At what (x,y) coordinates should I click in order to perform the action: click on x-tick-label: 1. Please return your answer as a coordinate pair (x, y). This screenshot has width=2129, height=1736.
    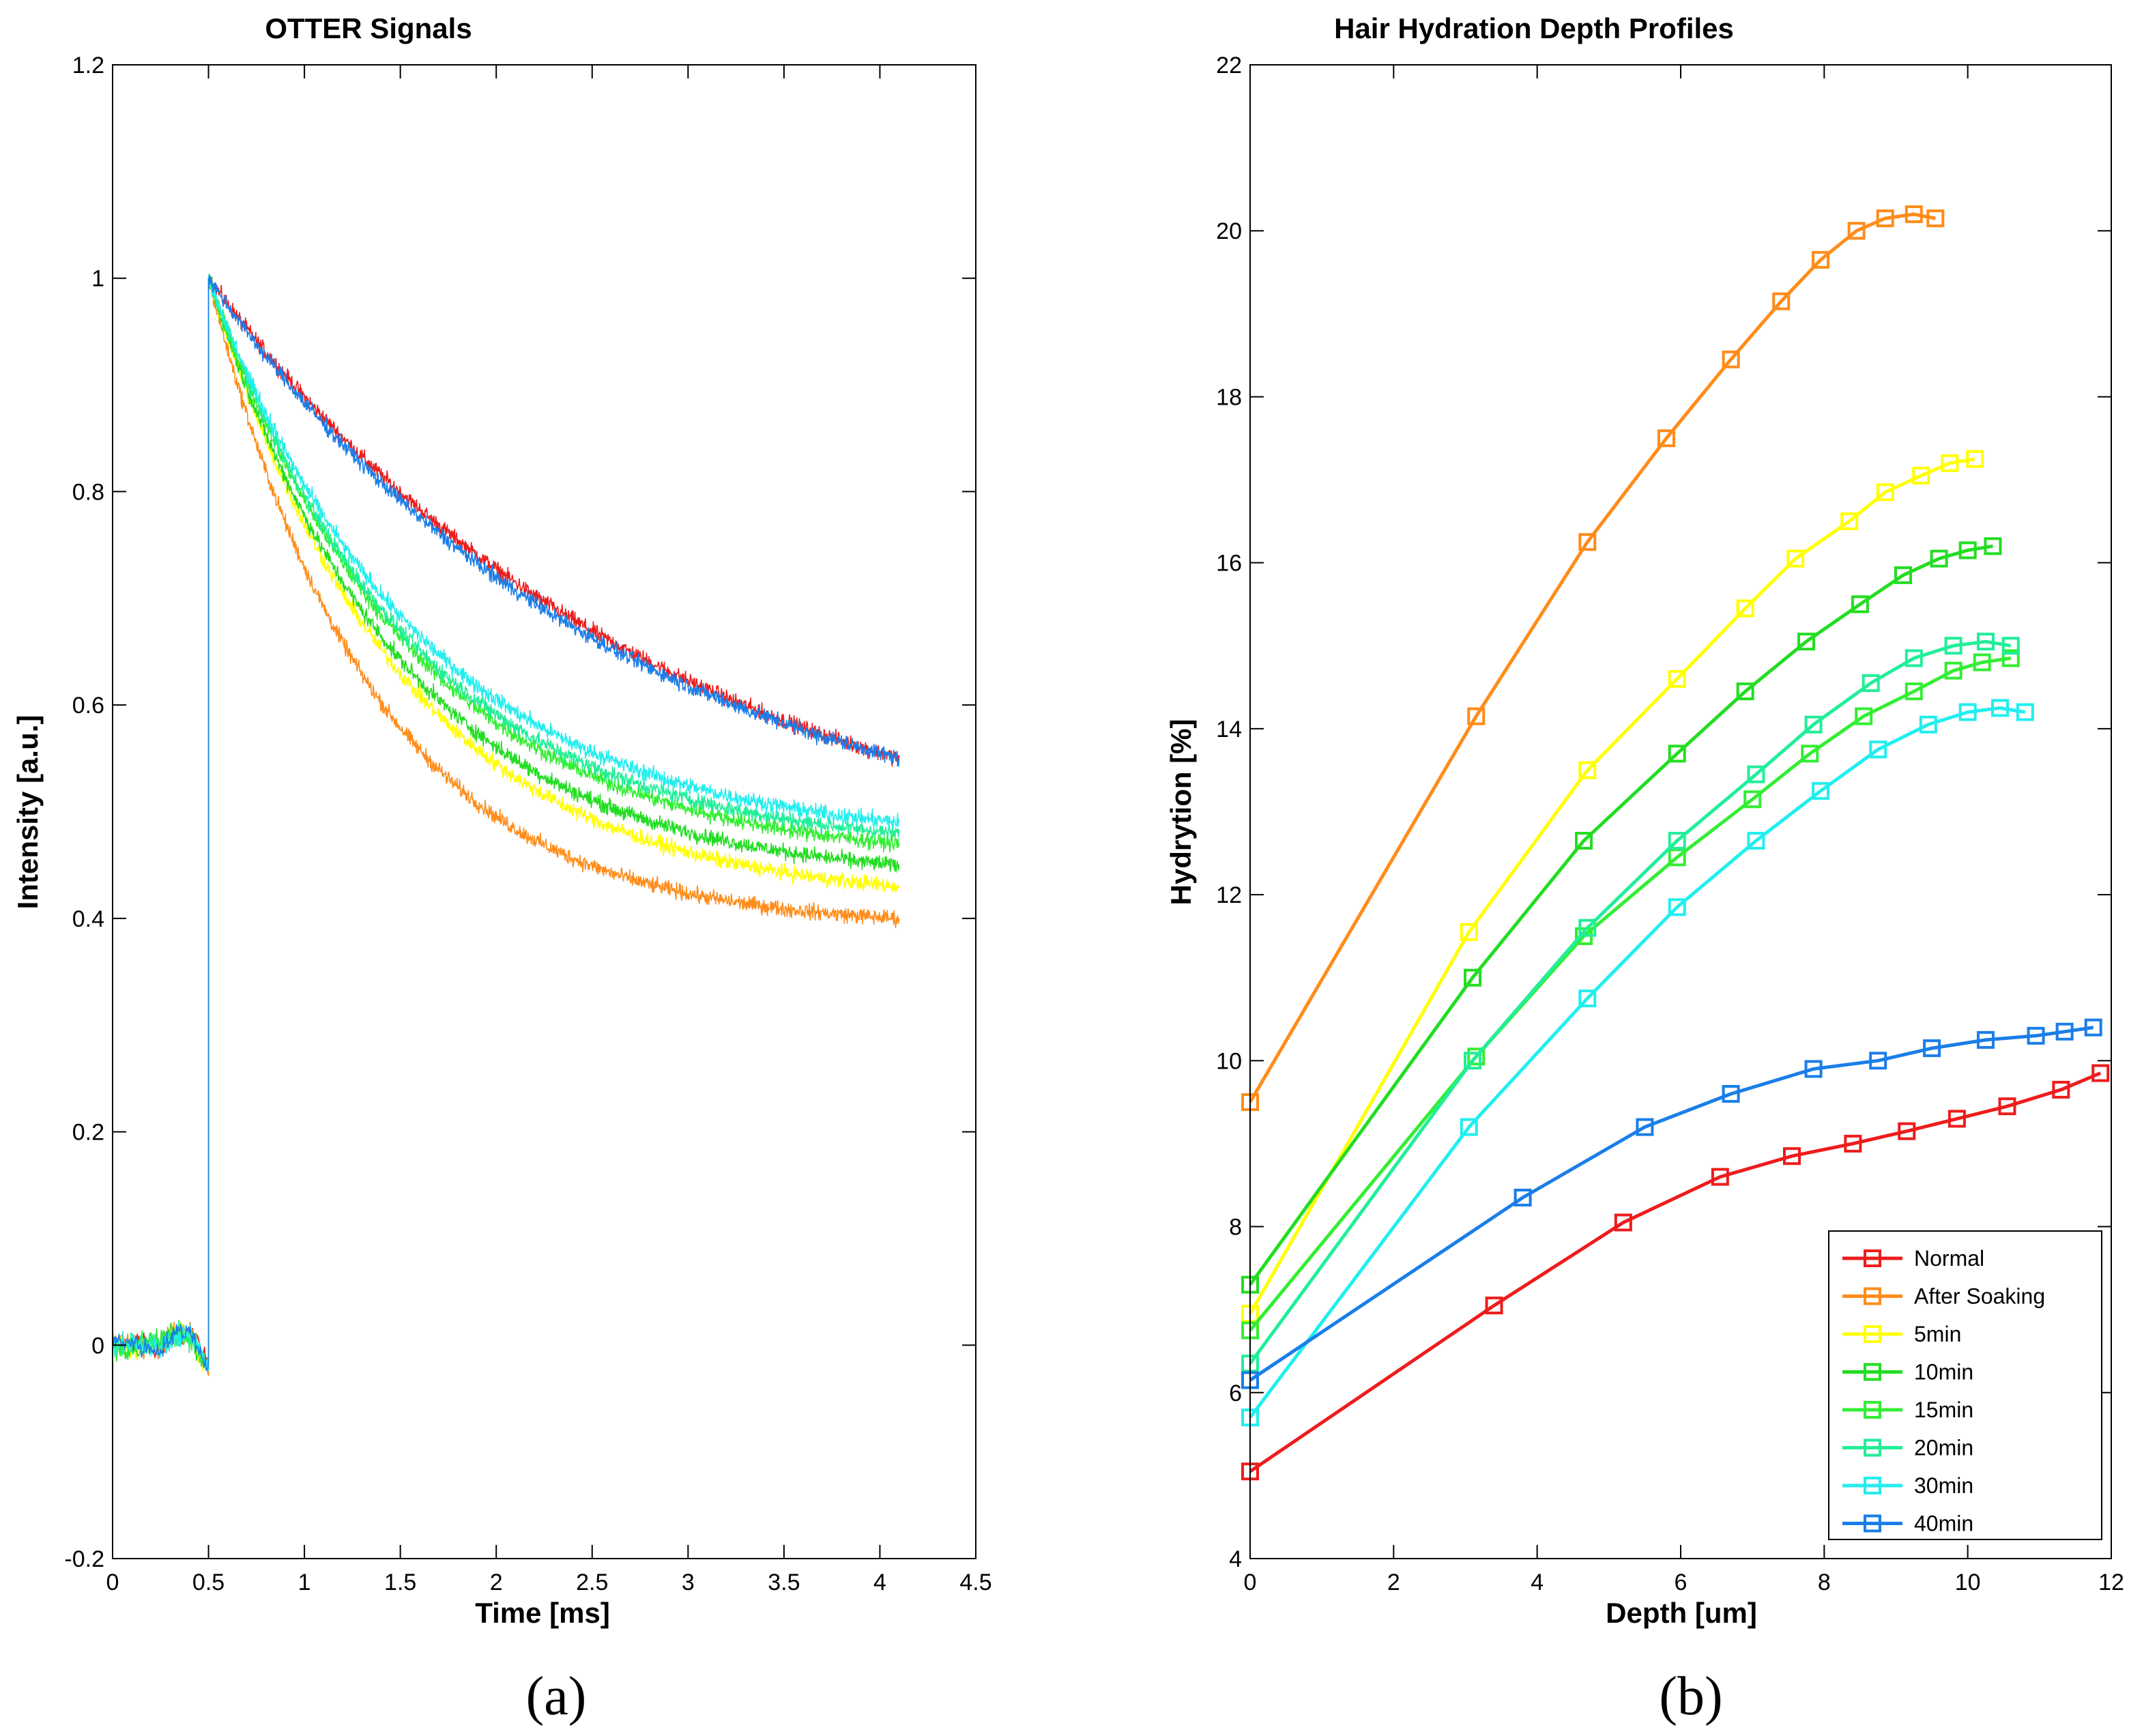
    Looking at the image, I should click on (304, 1582).